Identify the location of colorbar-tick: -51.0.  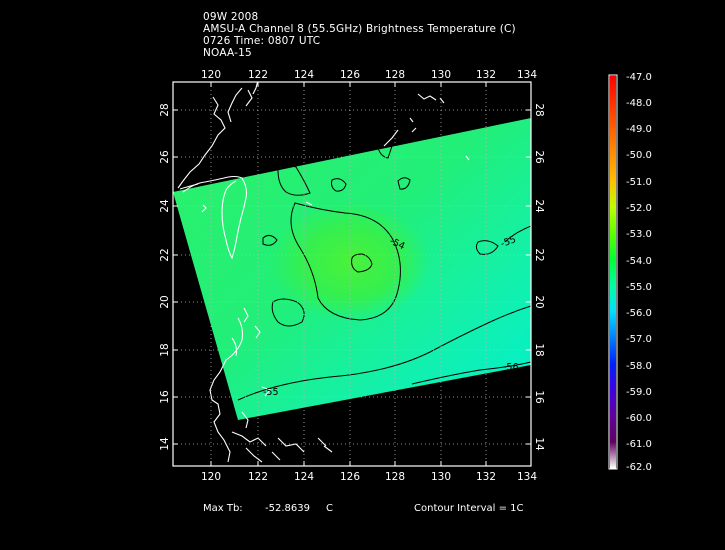
(639, 182).